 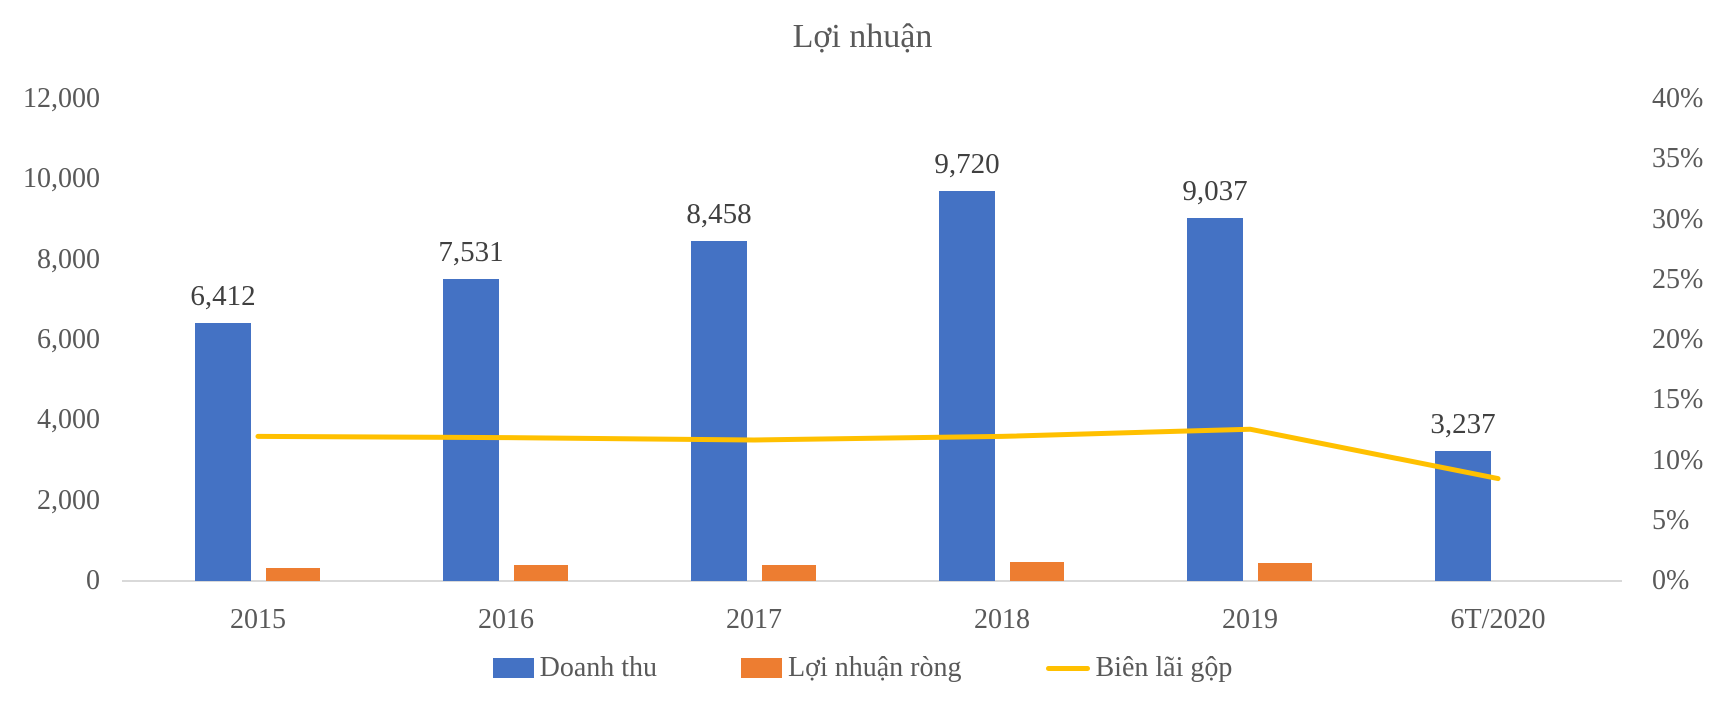 I want to click on chart-title: Lợi nhuận, so click(x=862, y=36).